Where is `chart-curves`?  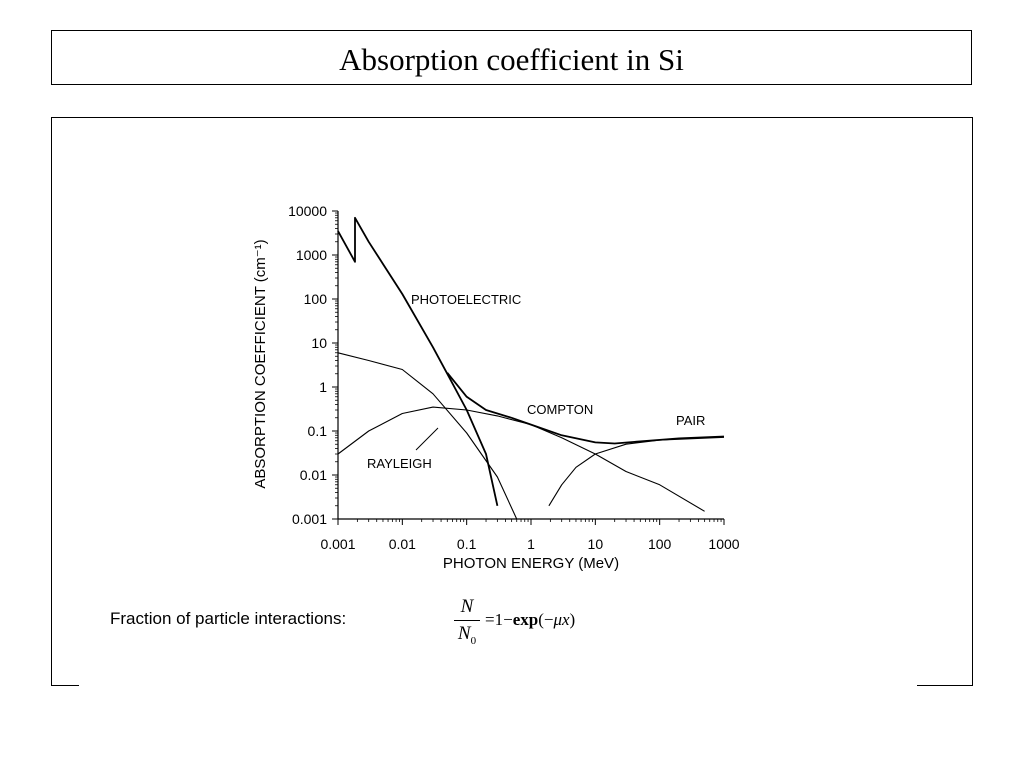 chart-curves is located at coordinates (531, 368).